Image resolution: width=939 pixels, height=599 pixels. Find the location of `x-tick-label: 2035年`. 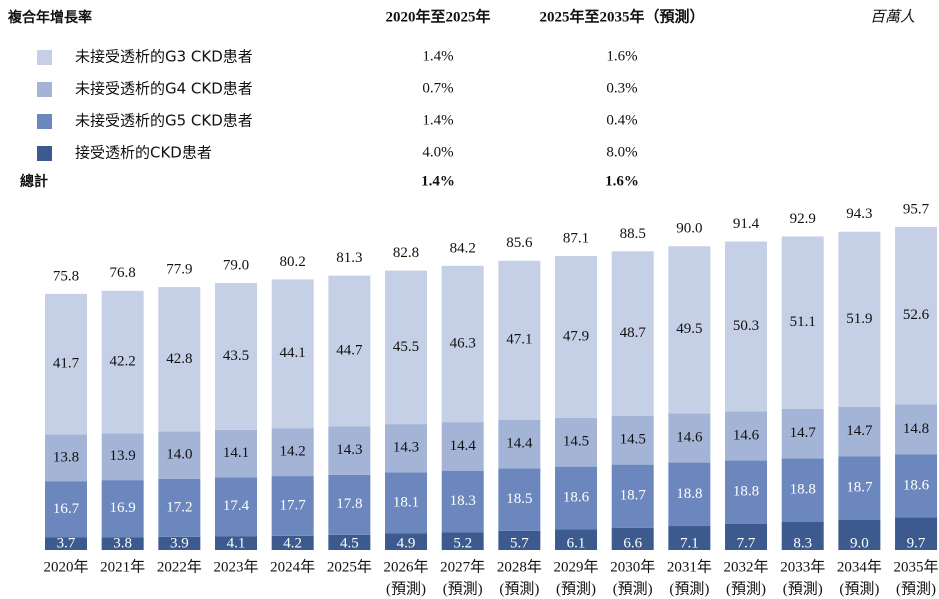

x-tick-label: 2035年 is located at coordinates (916, 566).